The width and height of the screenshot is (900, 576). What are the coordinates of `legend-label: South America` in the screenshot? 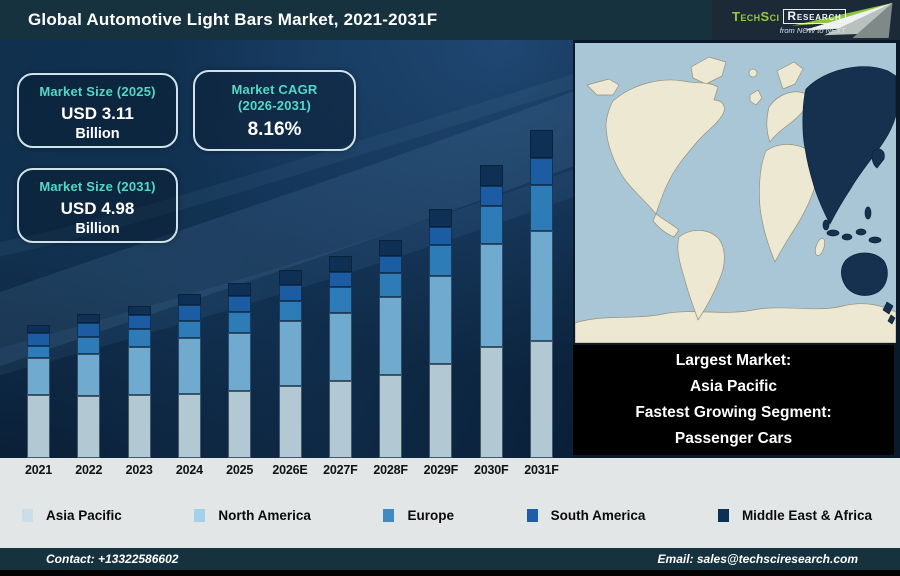 It's located at (598, 515).